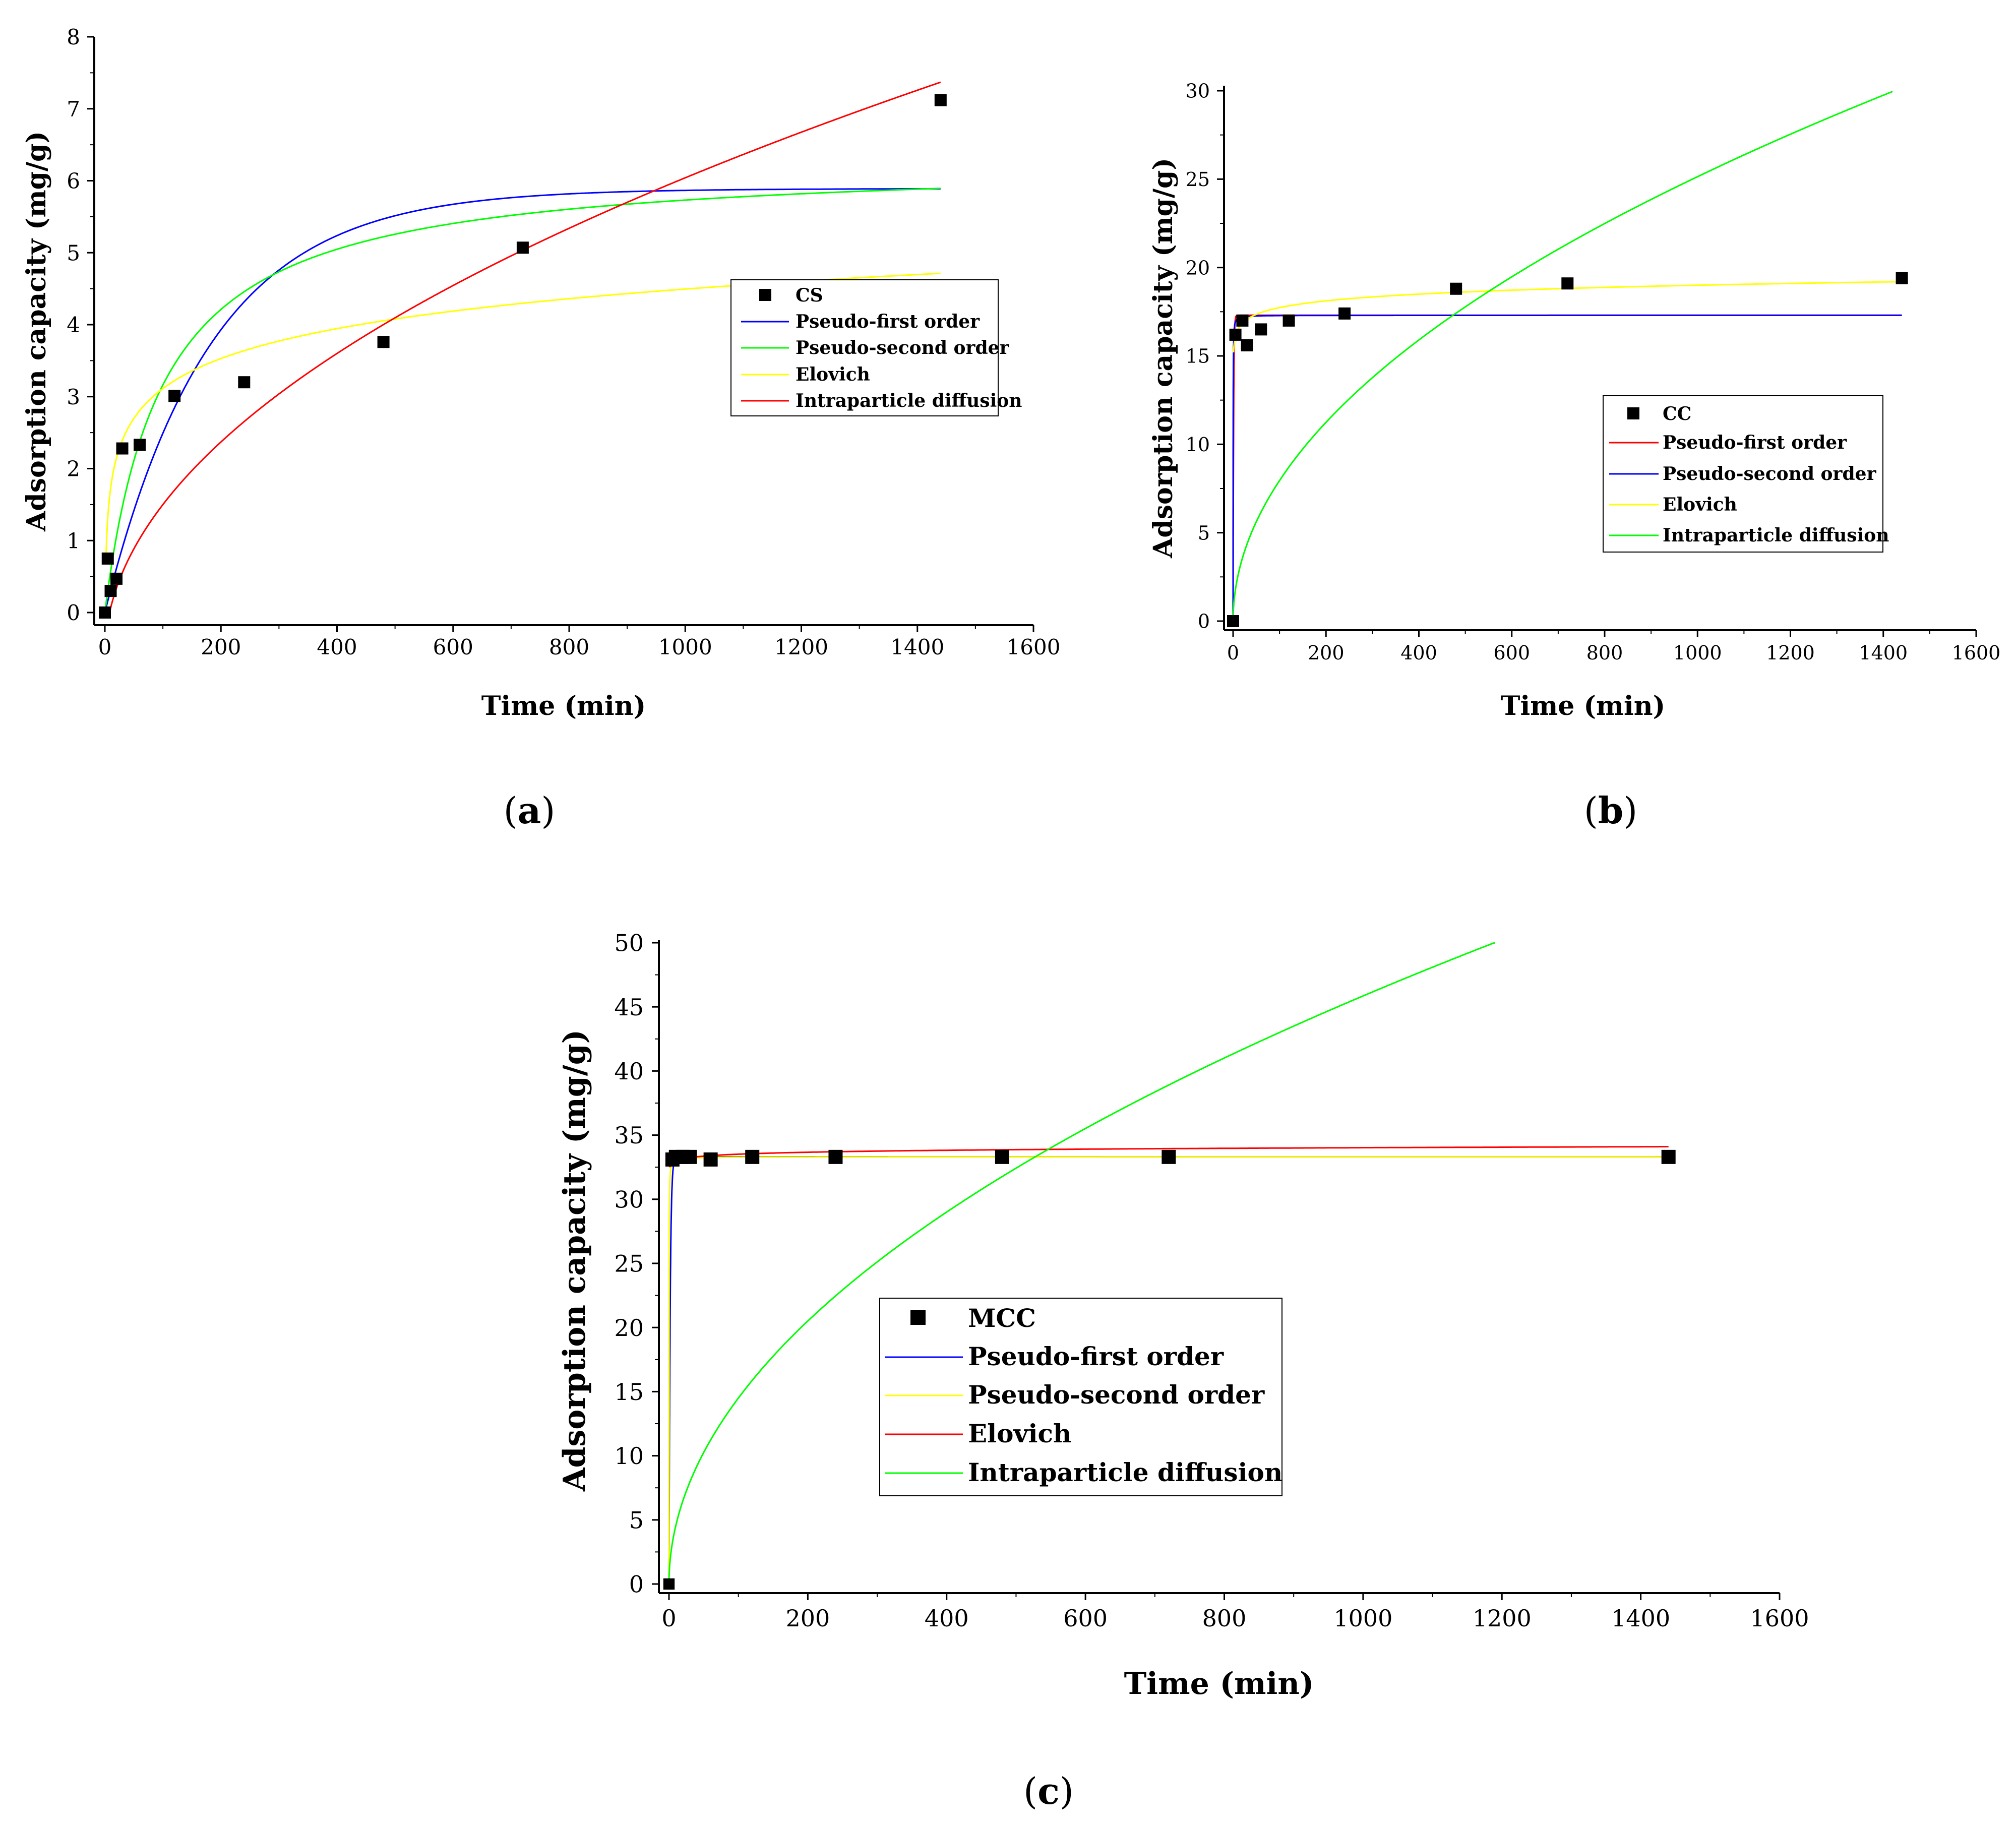 This screenshot has width=2016, height=1826. I want to click on legend-label-3-b: Intraparticle diffusion, so click(1776, 535).